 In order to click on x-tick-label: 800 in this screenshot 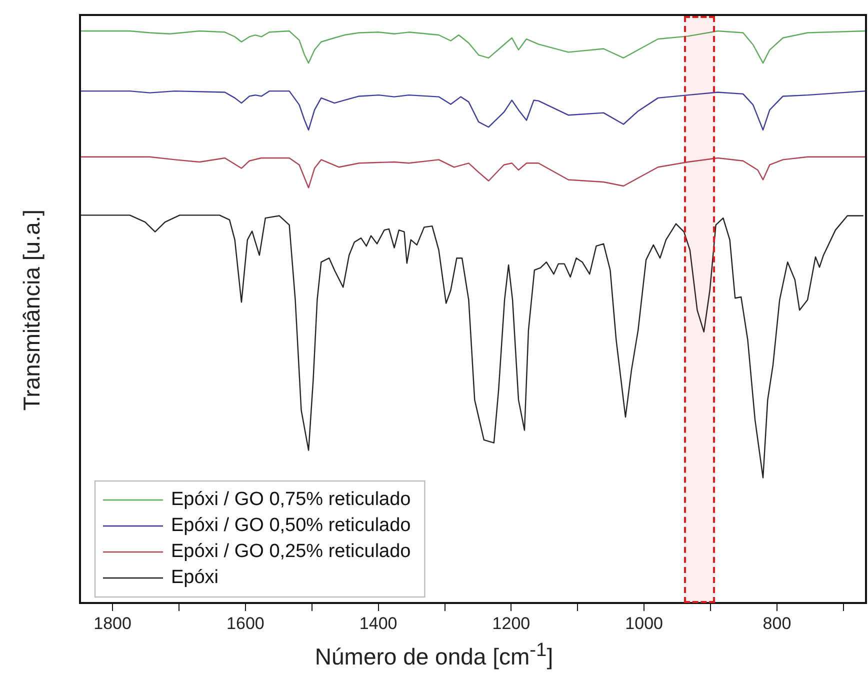, I will do `click(777, 623)`.